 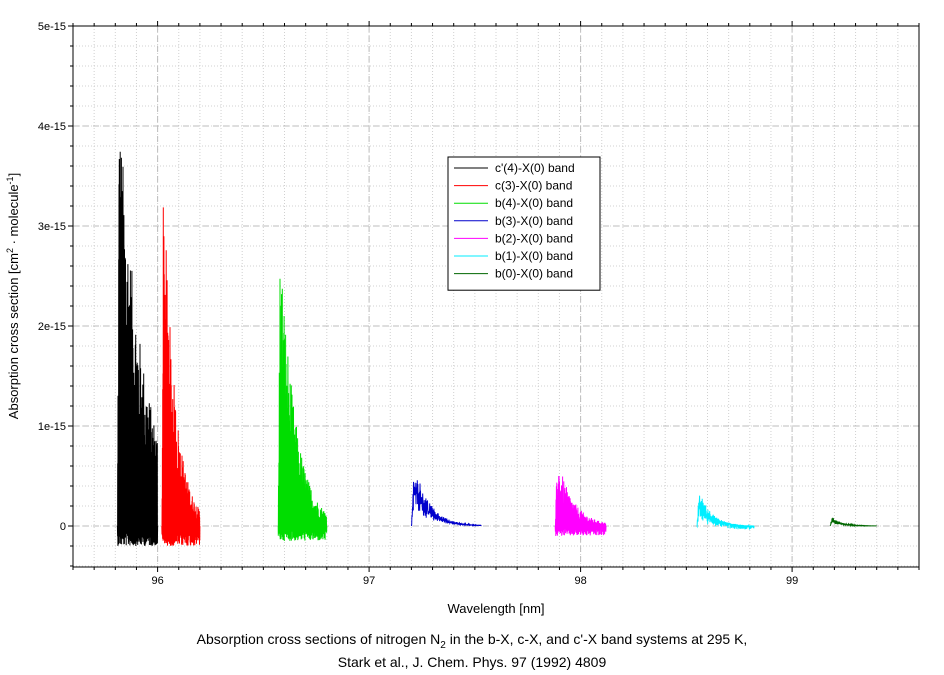 I want to click on legend-label: b(2)-X(0) band, so click(x=534, y=238).